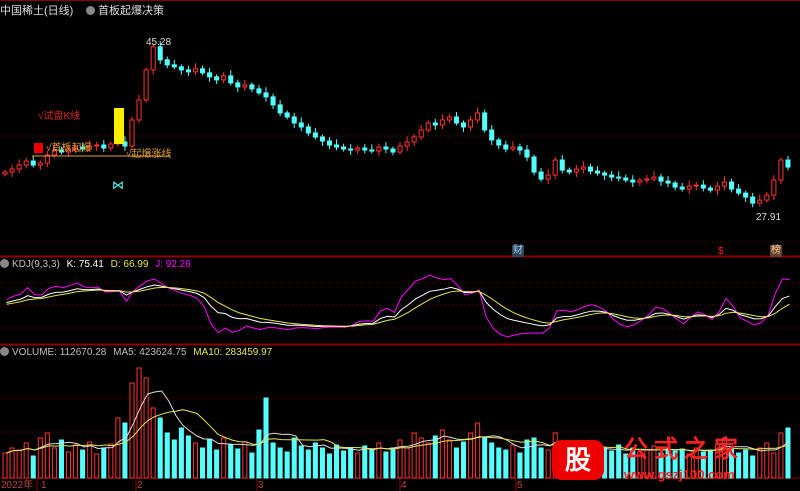  I want to click on watermark-url: www.gszj100.com, so click(679, 474).